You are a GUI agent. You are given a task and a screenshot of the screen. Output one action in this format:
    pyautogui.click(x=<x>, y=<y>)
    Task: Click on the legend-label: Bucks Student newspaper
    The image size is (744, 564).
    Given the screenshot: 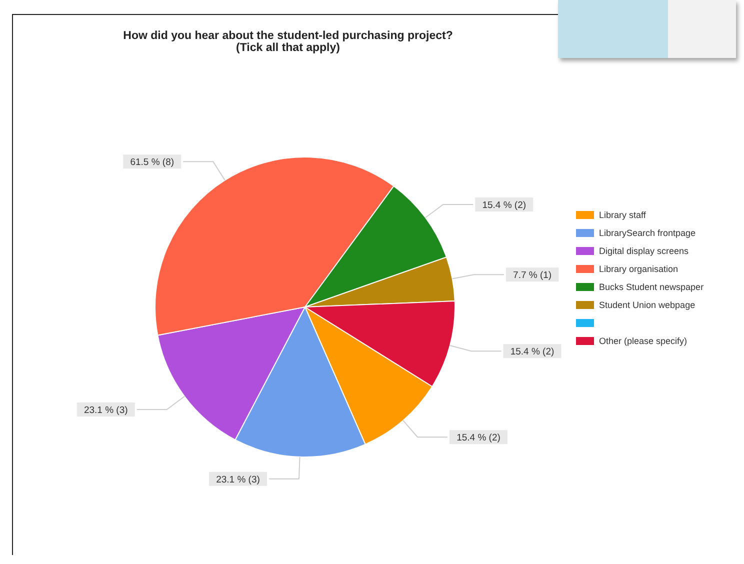 What is the action you would take?
    pyautogui.click(x=651, y=287)
    